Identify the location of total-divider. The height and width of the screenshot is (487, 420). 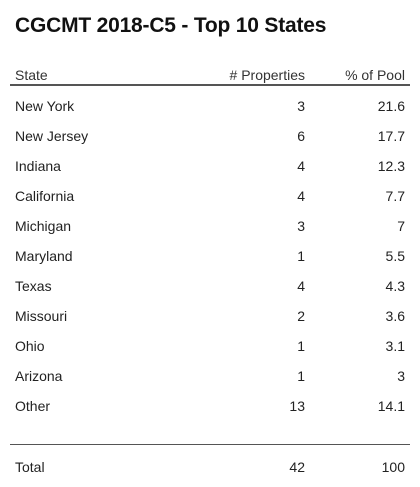
(210, 444).